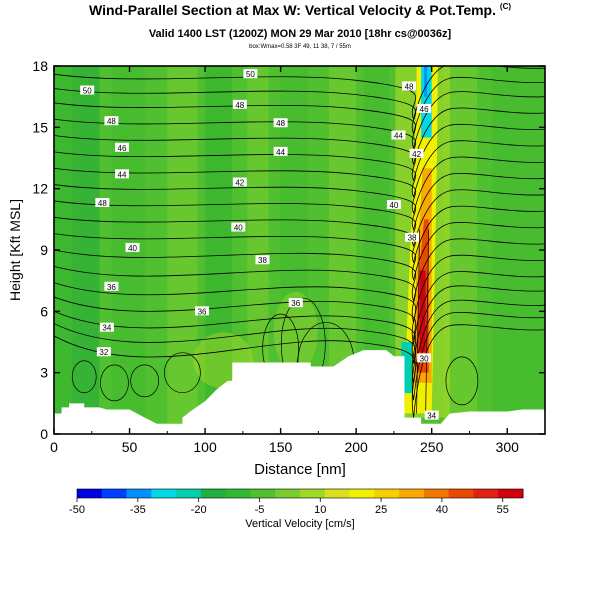  I want to click on colorbar-tick-label: 25, so click(381, 510).